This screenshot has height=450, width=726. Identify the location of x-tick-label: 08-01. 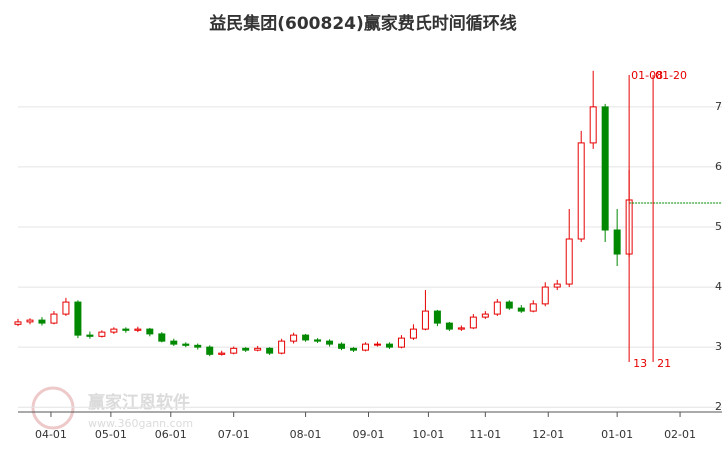
(306, 434).